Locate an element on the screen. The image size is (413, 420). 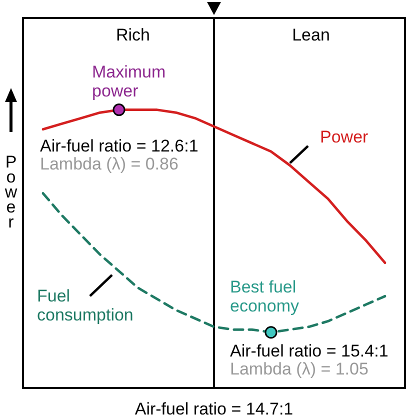
annotation: Air-fuel ratio = 12.6:1 is located at coordinates (119, 146).